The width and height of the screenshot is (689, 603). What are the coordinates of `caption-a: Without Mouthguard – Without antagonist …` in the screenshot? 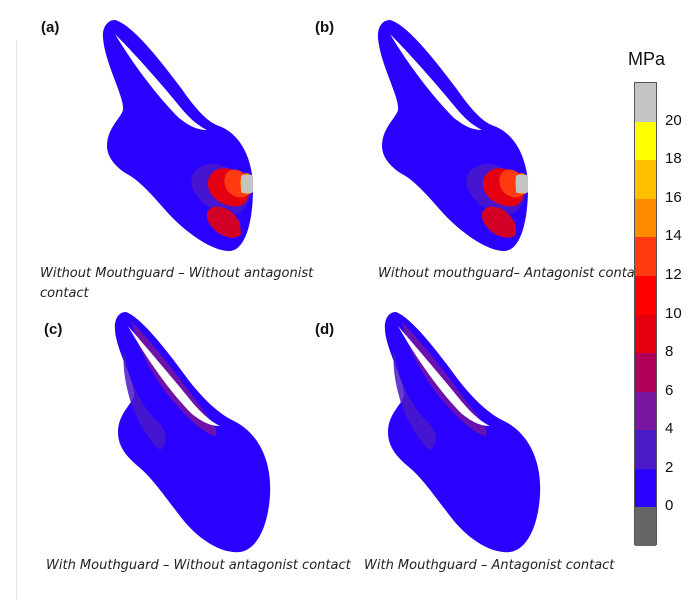 It's located at (177, 283).